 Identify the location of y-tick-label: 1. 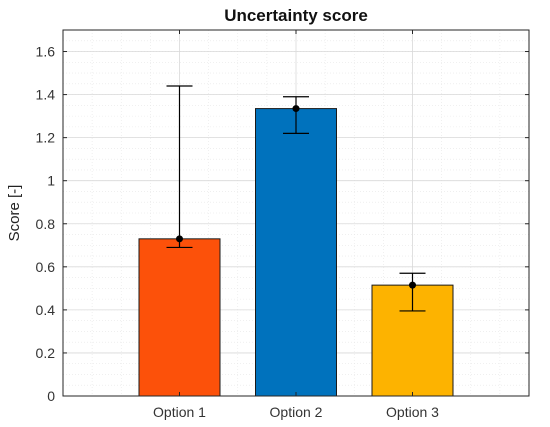
(51, 181).